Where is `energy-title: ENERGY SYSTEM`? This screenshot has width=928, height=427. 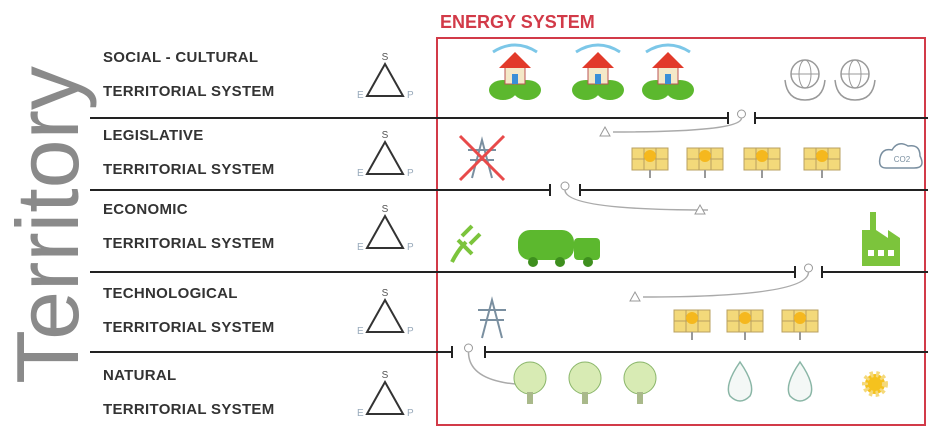 energy-title: ENERGY SYSTEM is located at coordinates (517, 22).